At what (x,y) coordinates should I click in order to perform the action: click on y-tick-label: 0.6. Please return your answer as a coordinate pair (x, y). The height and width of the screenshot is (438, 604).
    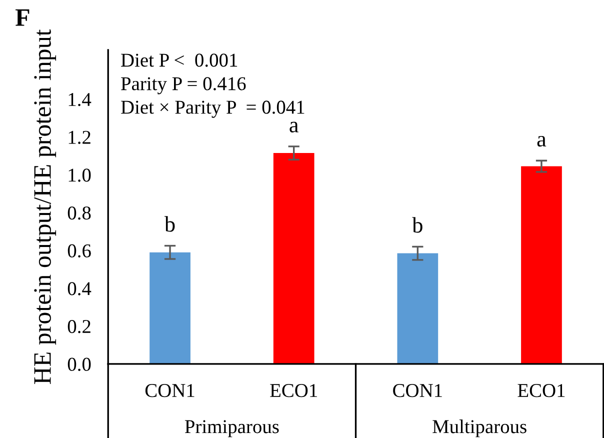
    Looking at the image, I should click on (79, 251).